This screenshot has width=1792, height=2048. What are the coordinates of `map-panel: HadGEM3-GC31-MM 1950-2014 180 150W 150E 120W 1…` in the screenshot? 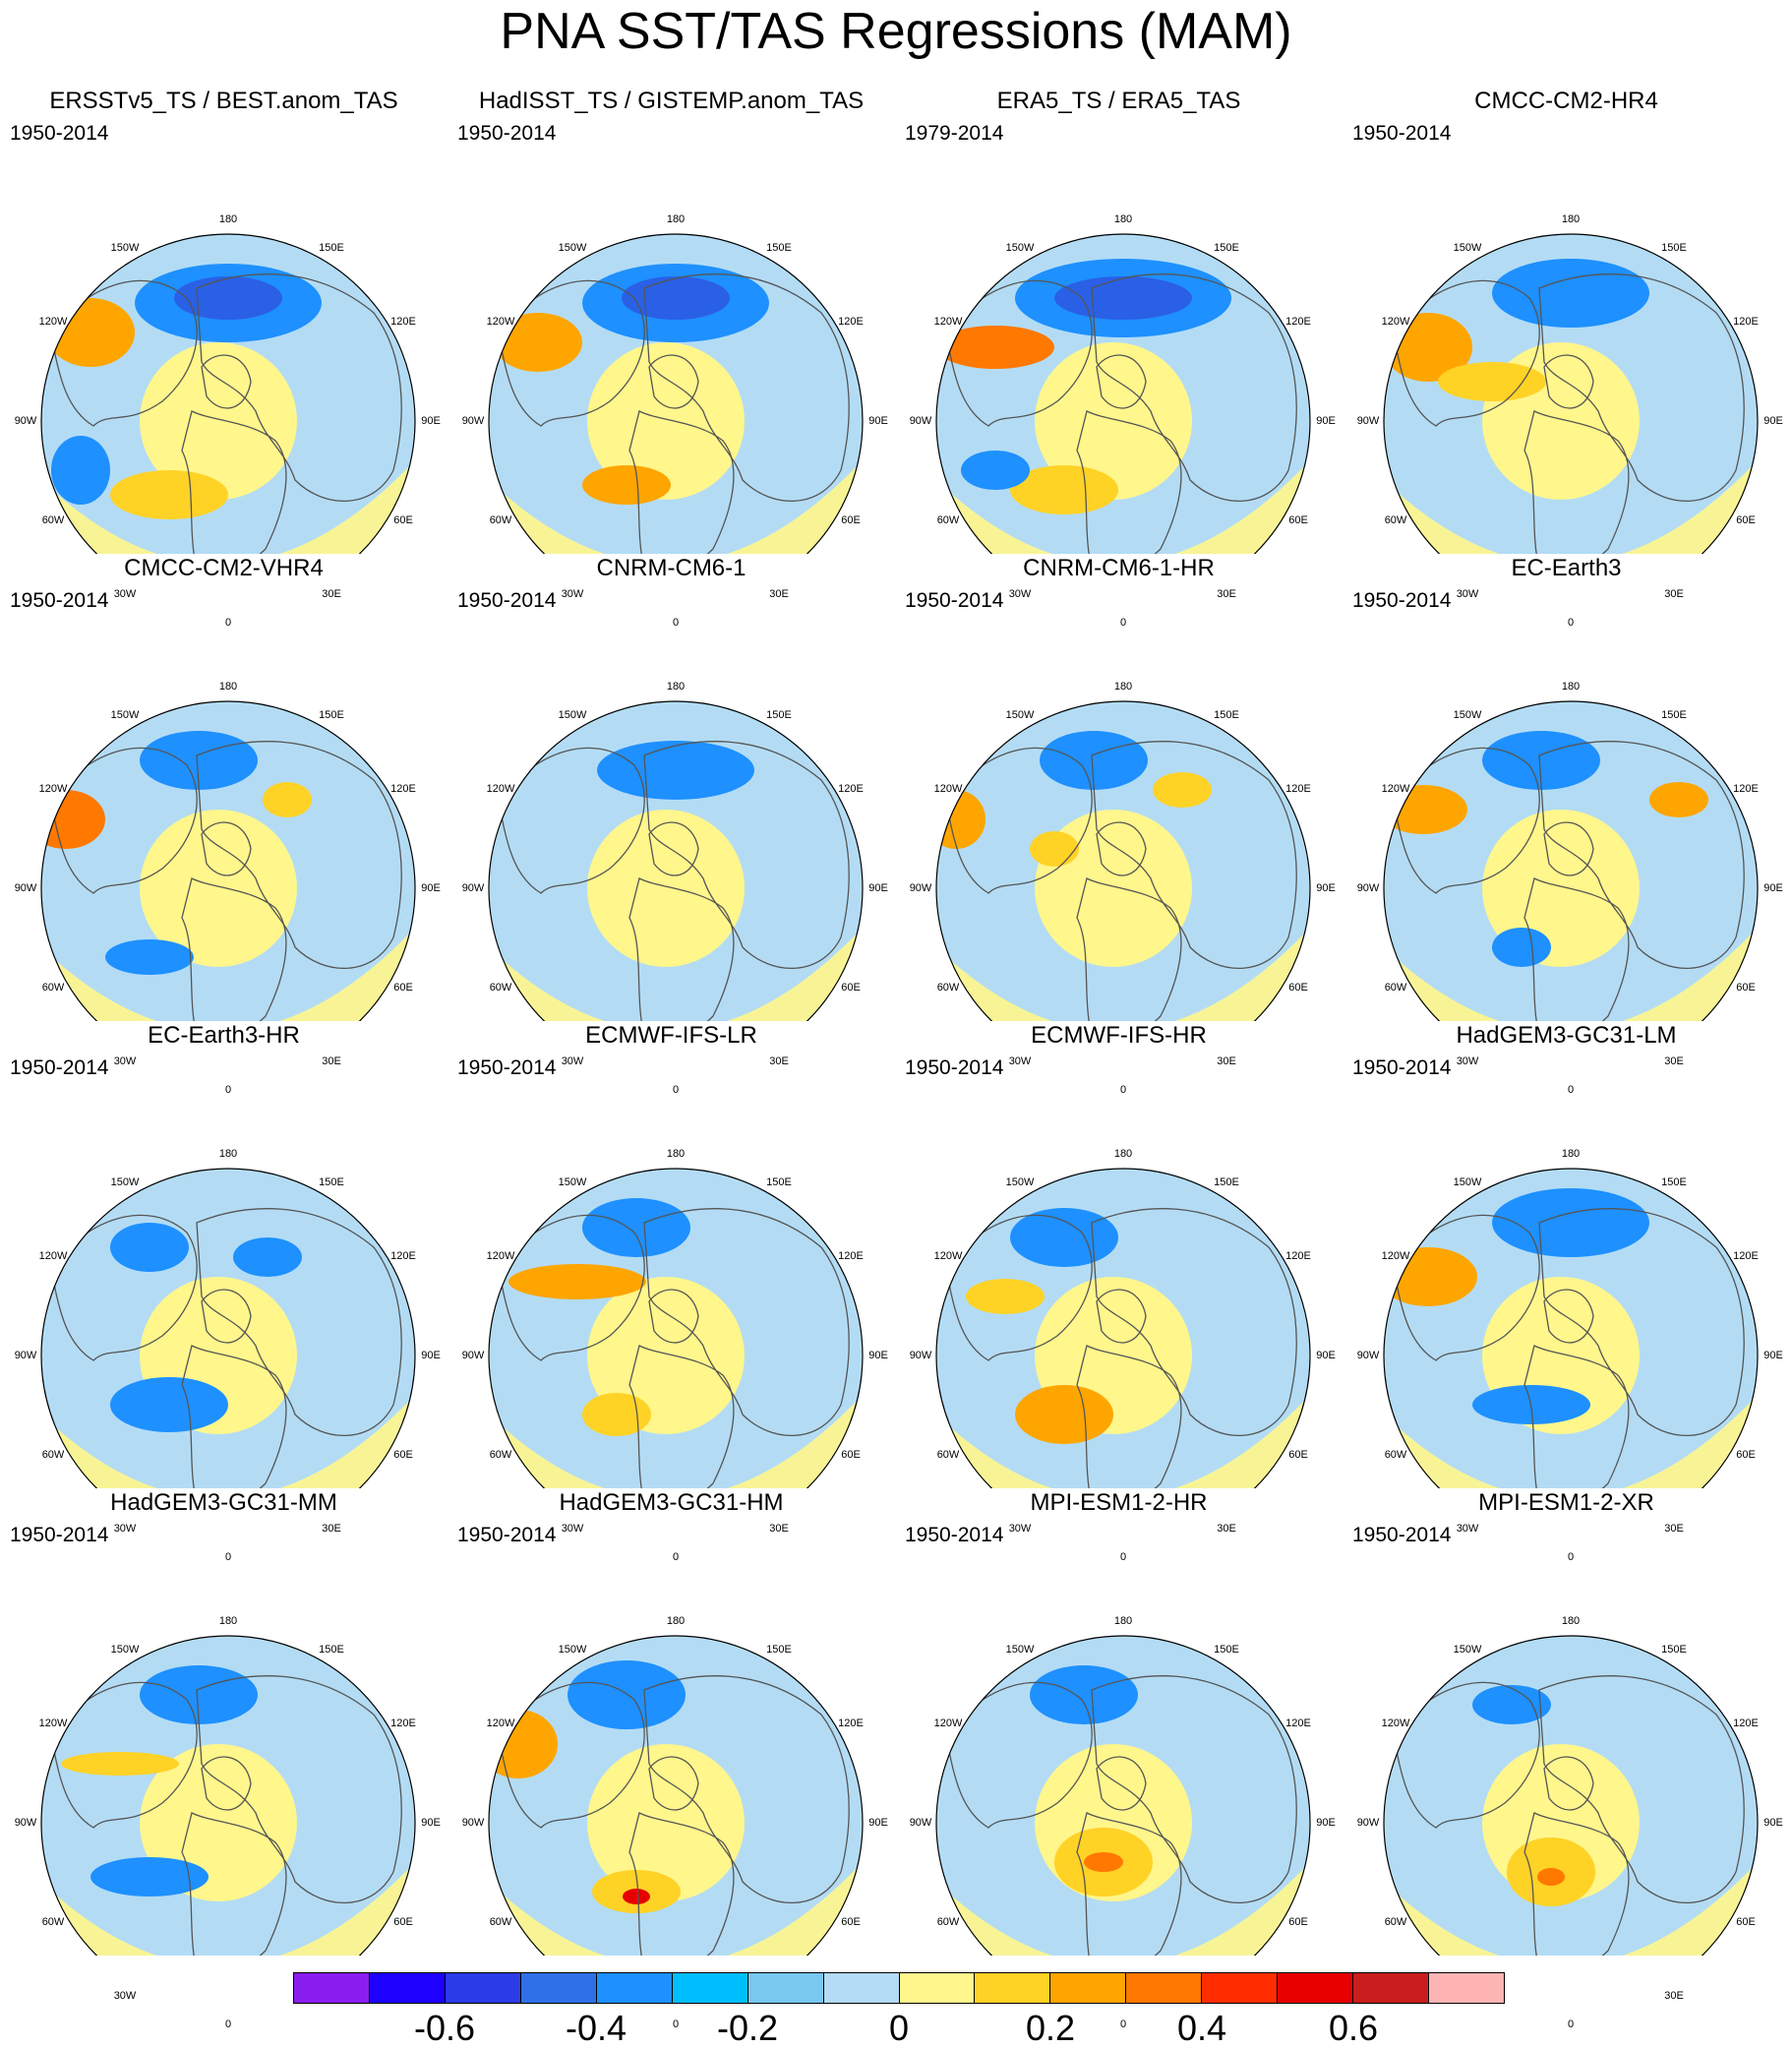 It's located at (224, 1759).